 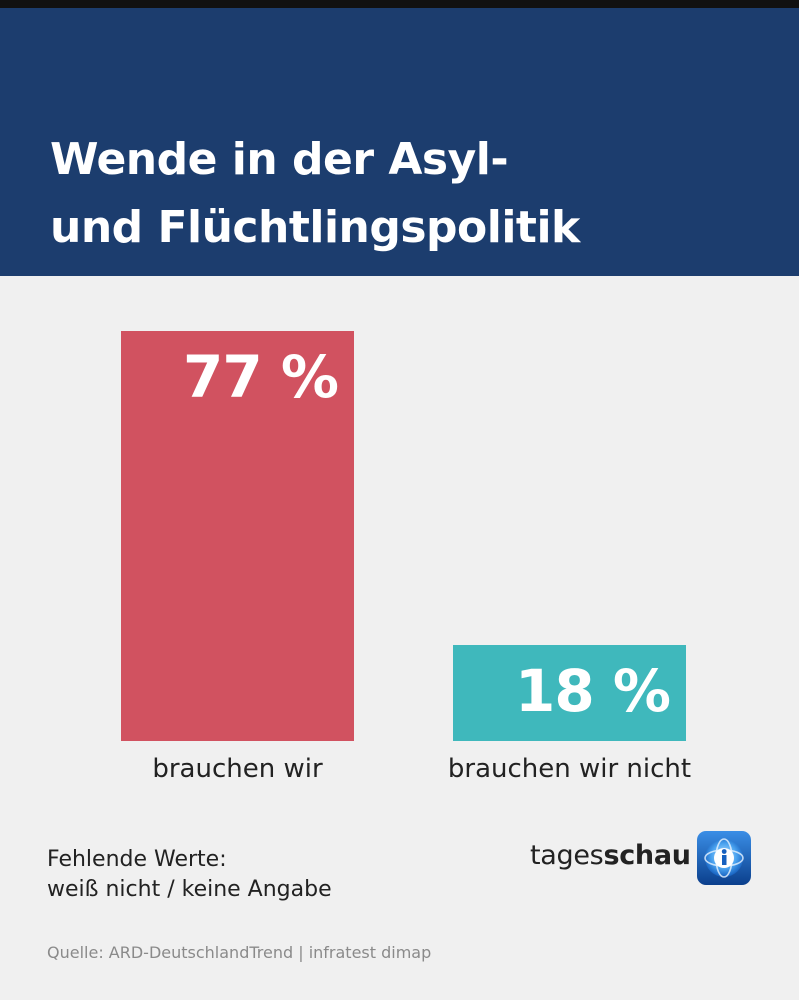 What do you see at coordinates (315, 227) in the screenshot?
I see `title-line-2: und Flüchtlingspolitik` at bounding box center [315, 227].